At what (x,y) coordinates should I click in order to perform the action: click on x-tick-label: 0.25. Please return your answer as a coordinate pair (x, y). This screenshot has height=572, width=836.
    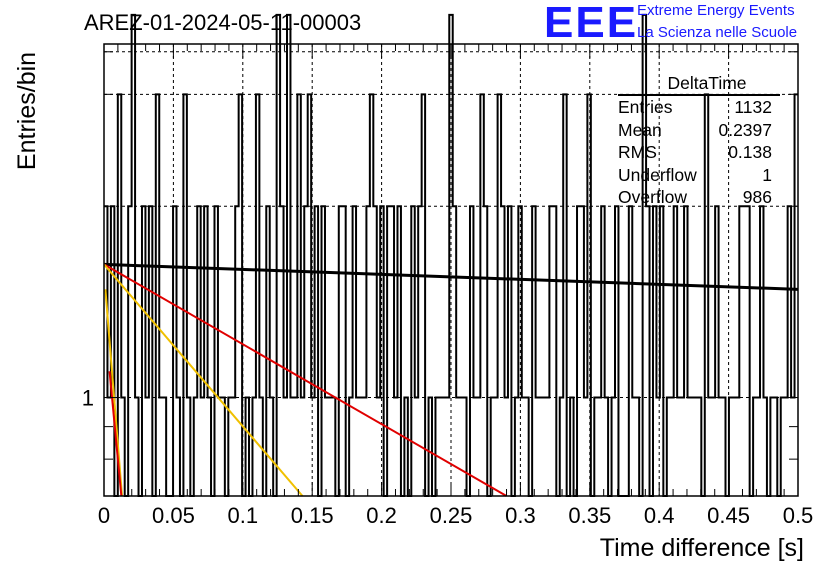
    Looking at the image, I should click on (451, 515).